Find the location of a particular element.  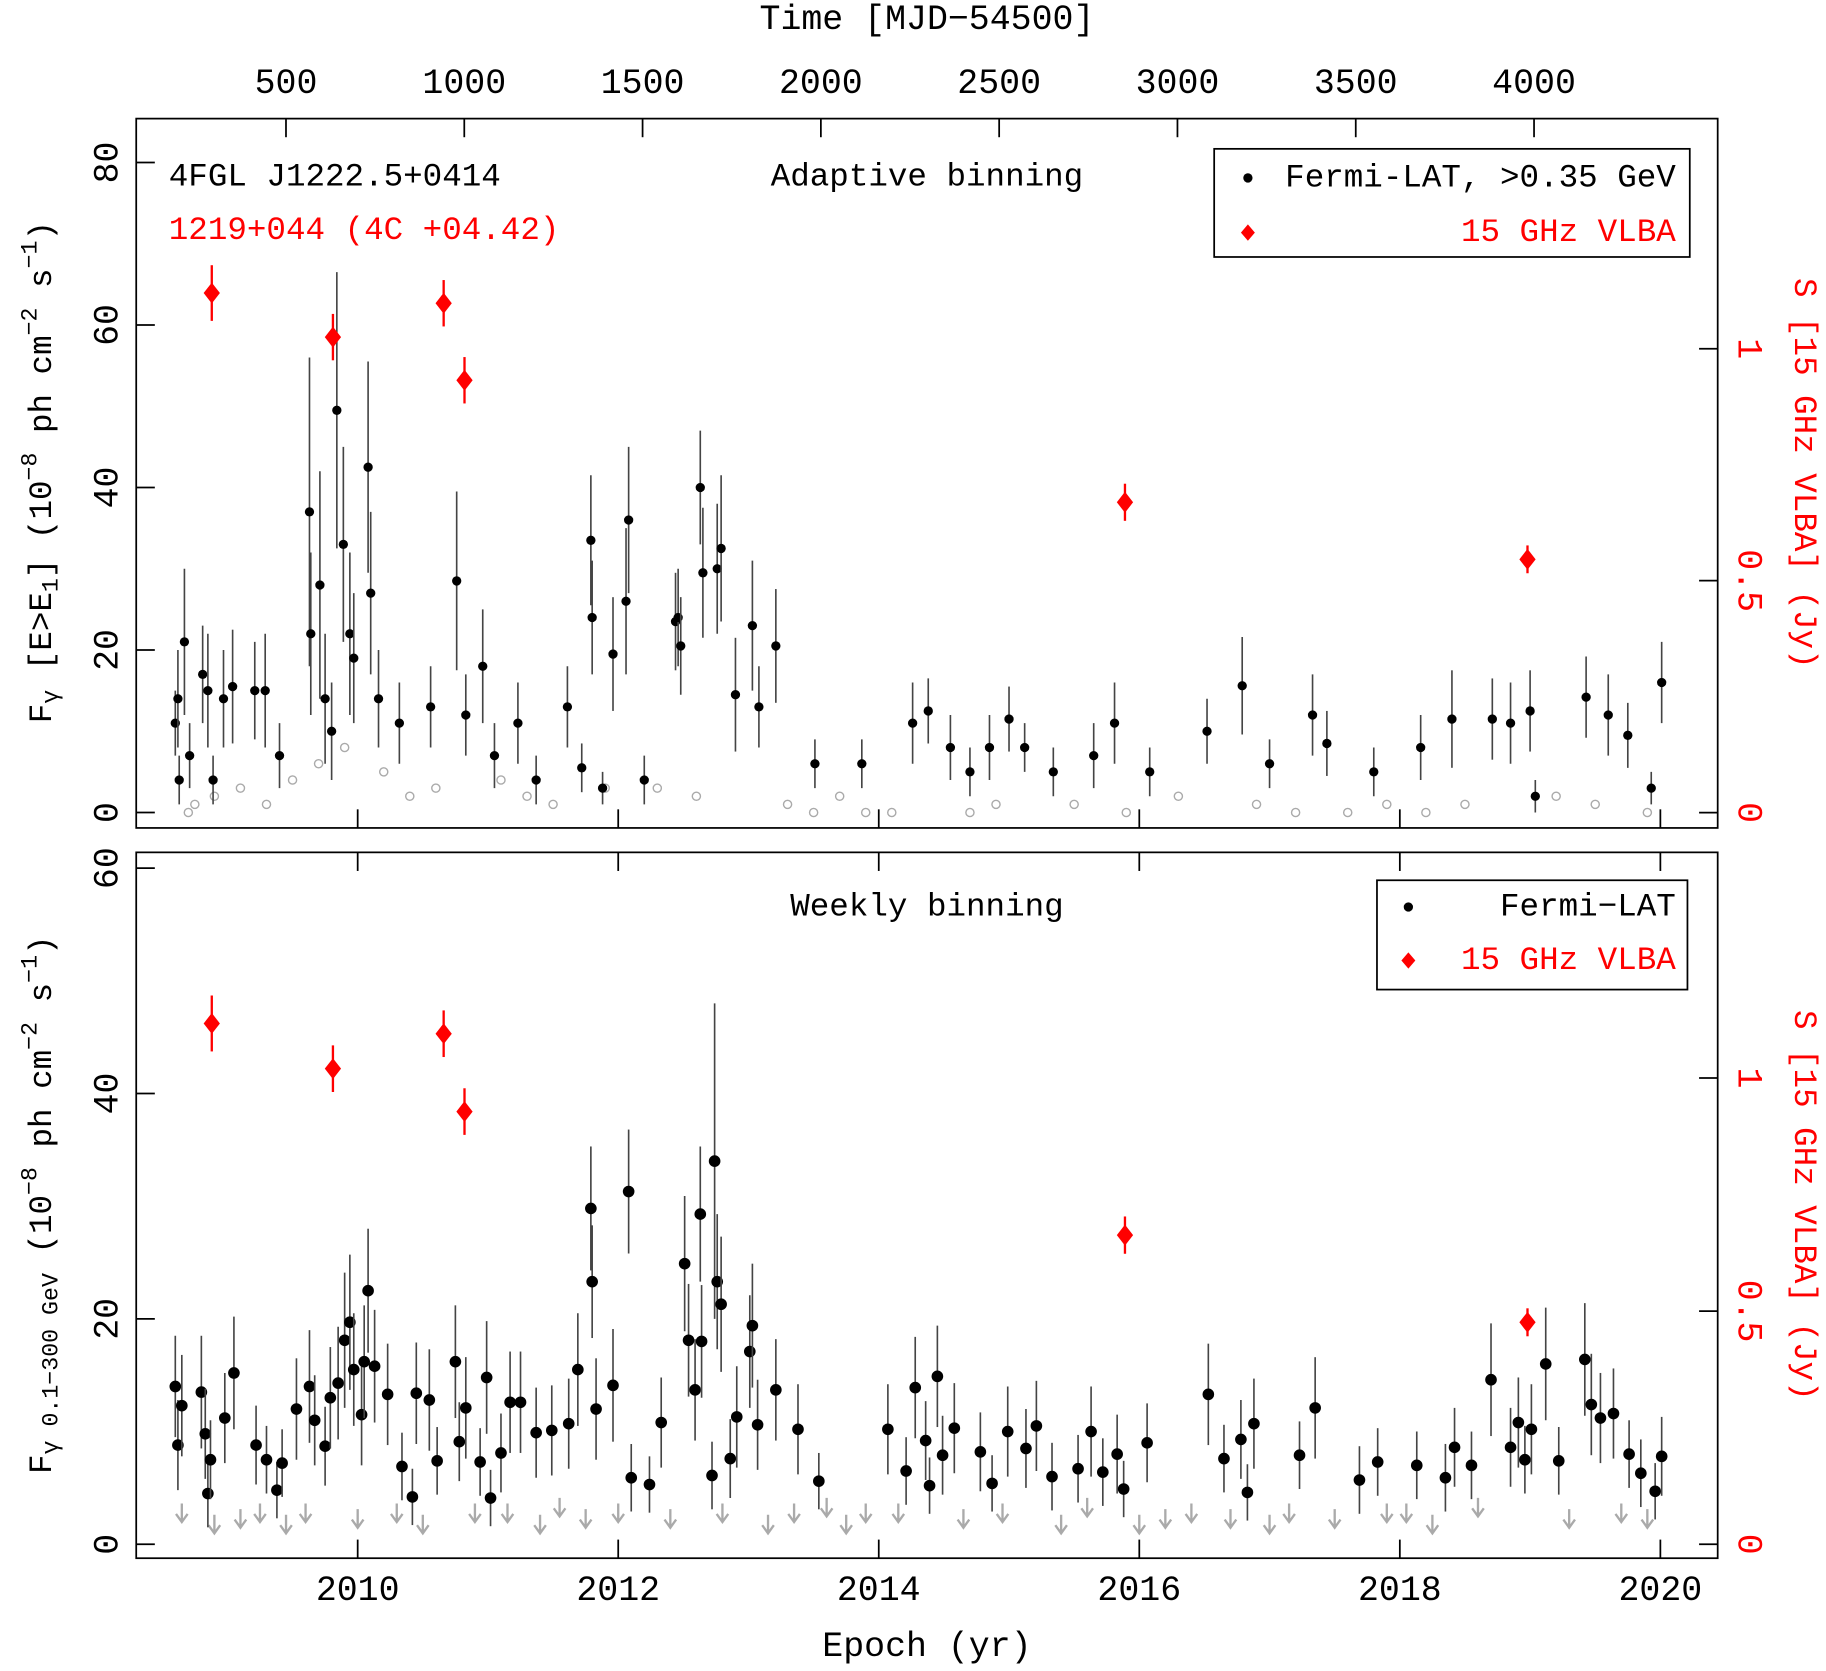

x-tick-label: 2018 is located at coordinates (1400, 1591).